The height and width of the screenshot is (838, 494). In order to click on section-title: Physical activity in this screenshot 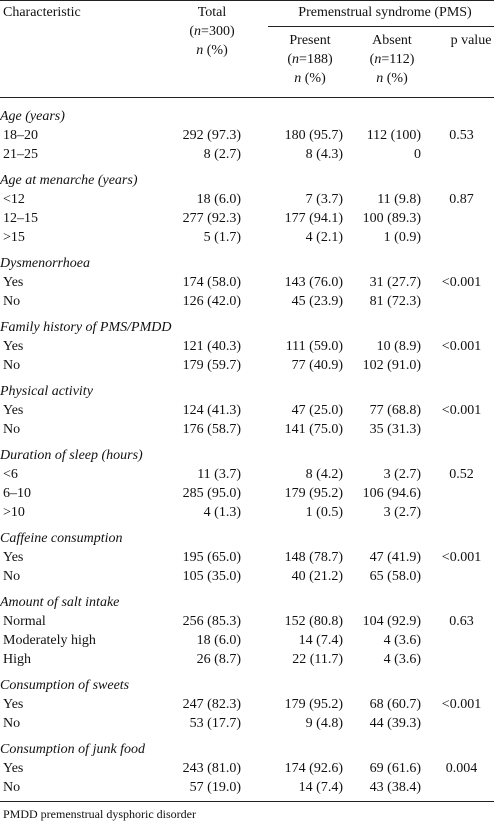, I will do `click(46, 391)`.